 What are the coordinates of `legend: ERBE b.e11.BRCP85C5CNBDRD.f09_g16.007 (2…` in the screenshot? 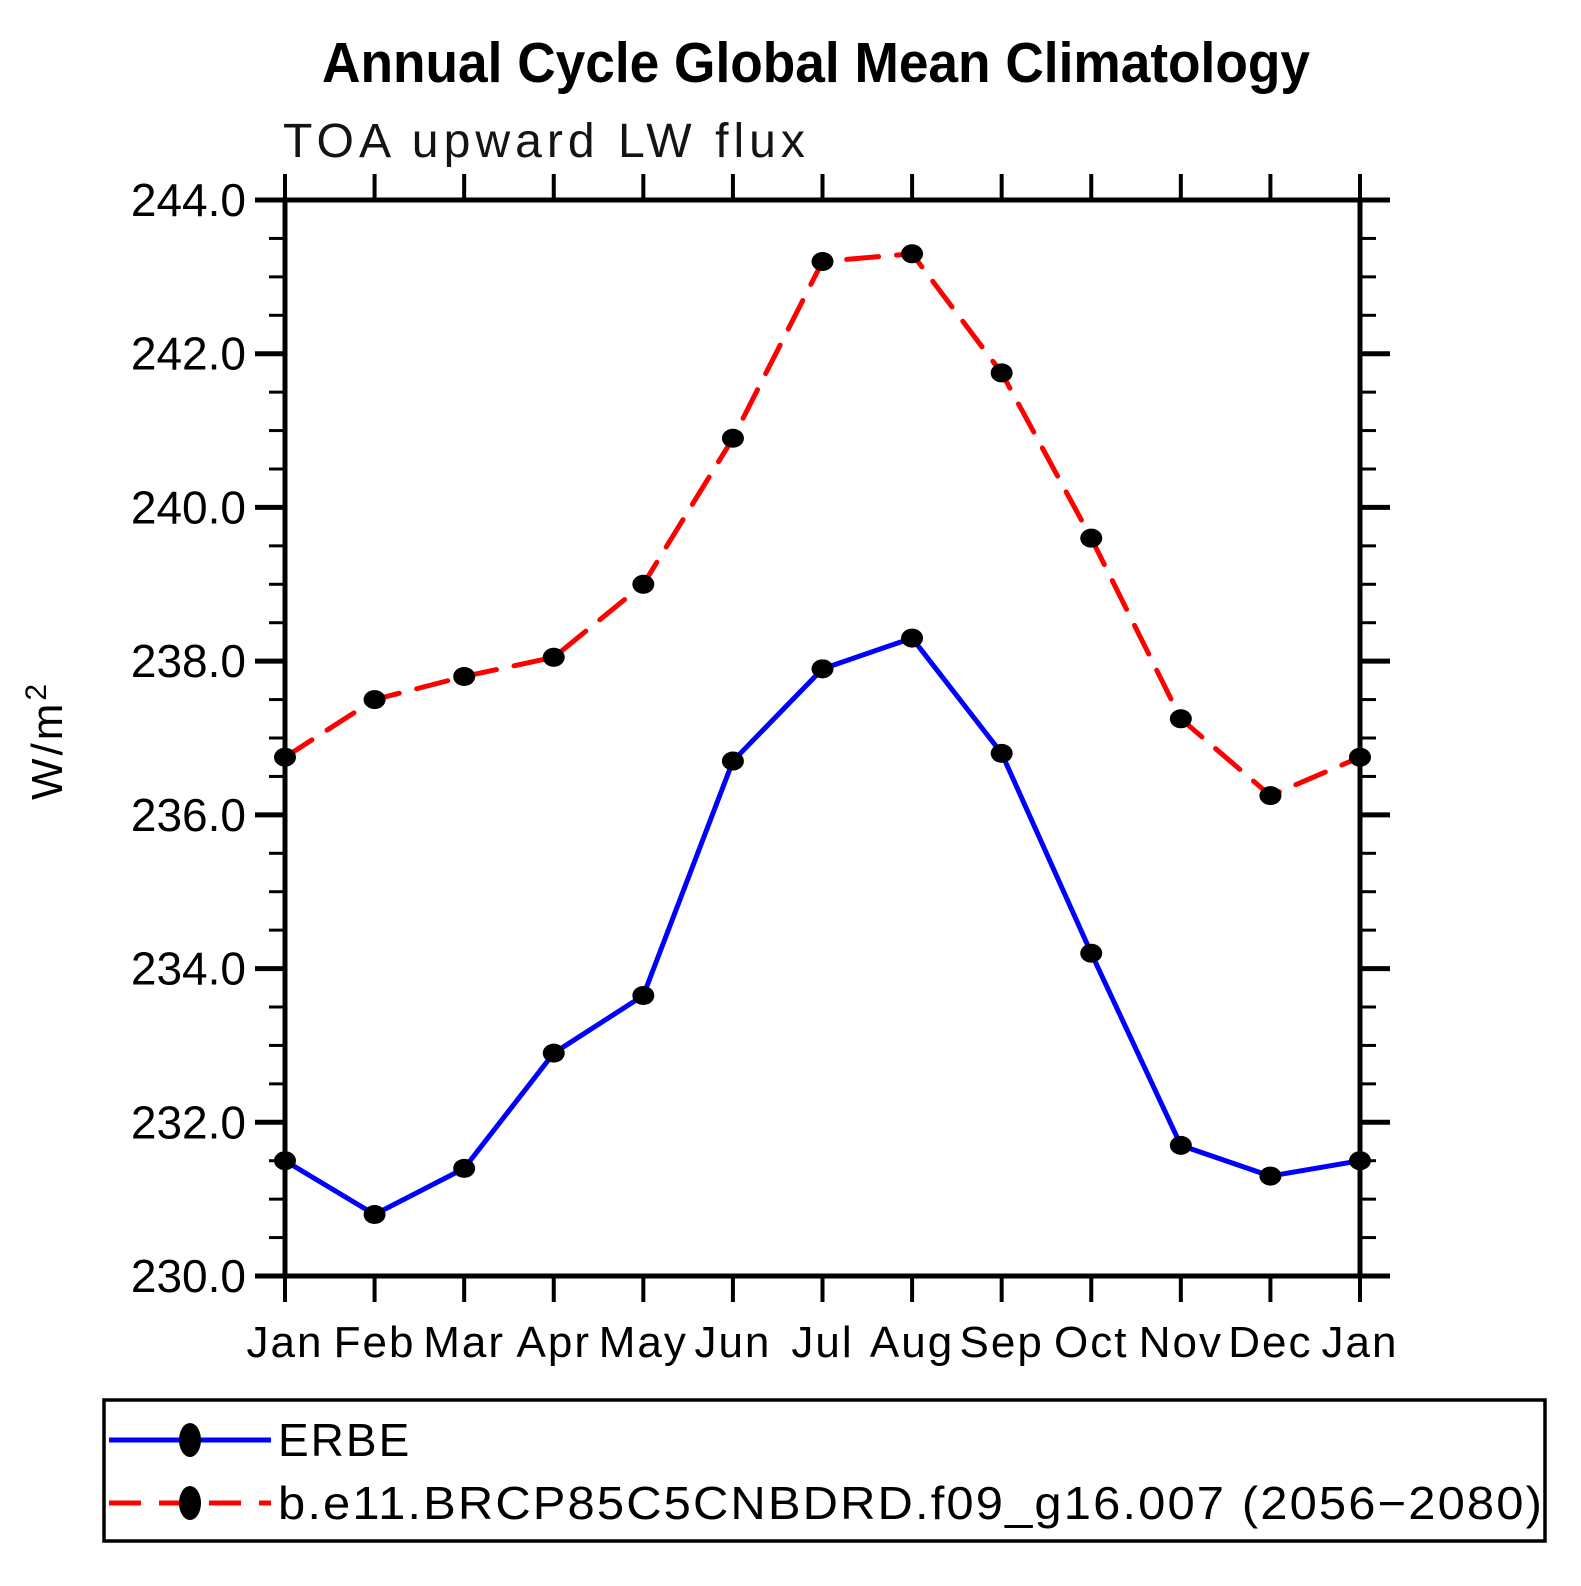 It's located at (824, 1470).